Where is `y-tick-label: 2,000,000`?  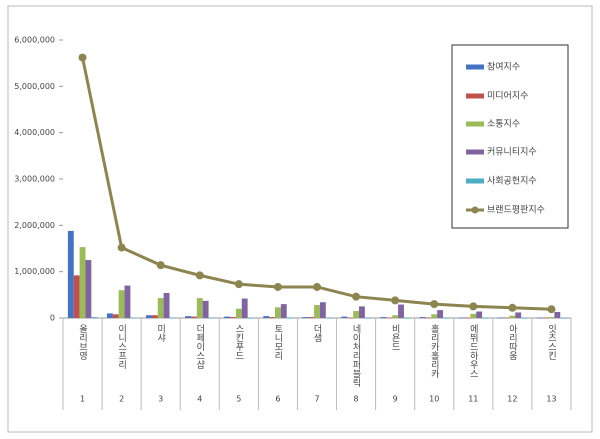
y-tick-label: 2,000,000 is located at coordinates (34, 225).